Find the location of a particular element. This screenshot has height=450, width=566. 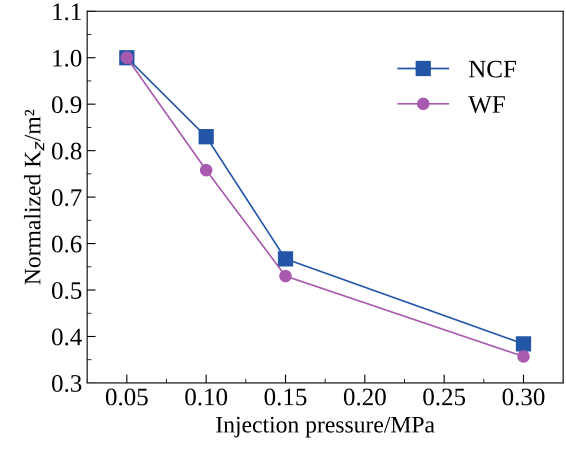

y-tick-label: 0.7 is located at coordinates (67, 197).